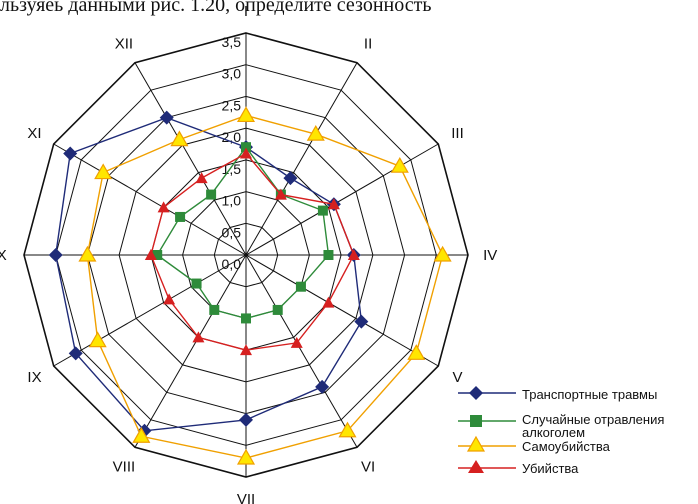  What do you see at coordinates (368, 467) in the screenshot?
I see `category-label: VI` at bounding box center [368, 467].